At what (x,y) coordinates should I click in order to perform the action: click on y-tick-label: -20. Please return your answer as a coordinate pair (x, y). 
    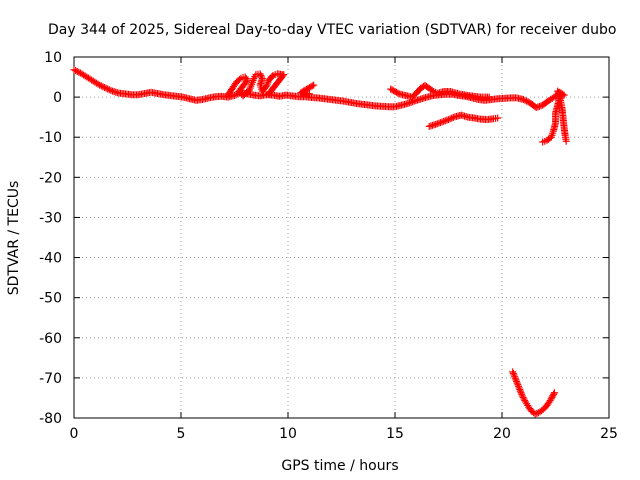
    Looking at the image, I should click on (50, 178).